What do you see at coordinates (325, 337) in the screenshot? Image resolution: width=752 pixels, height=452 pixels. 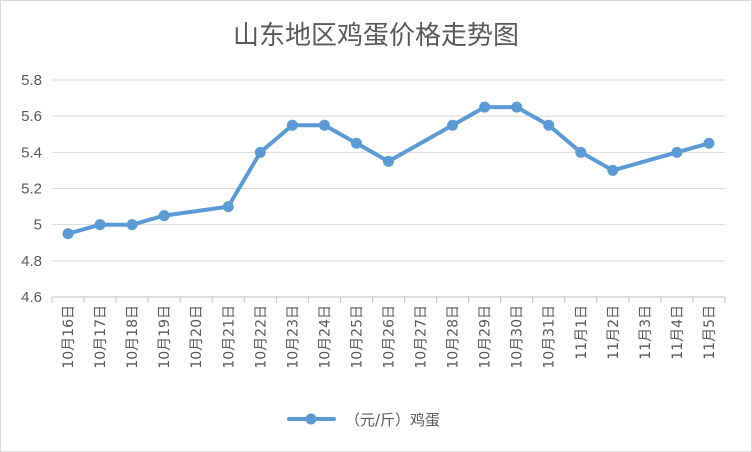 I see `x-tick-label: 10月24日` at bounding box center [325, 337].